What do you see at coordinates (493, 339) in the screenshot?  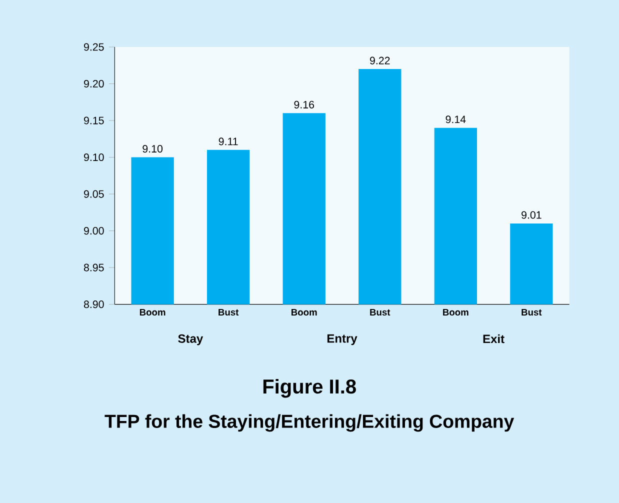 I see `text: Exit` at bounding box center [493, 339].